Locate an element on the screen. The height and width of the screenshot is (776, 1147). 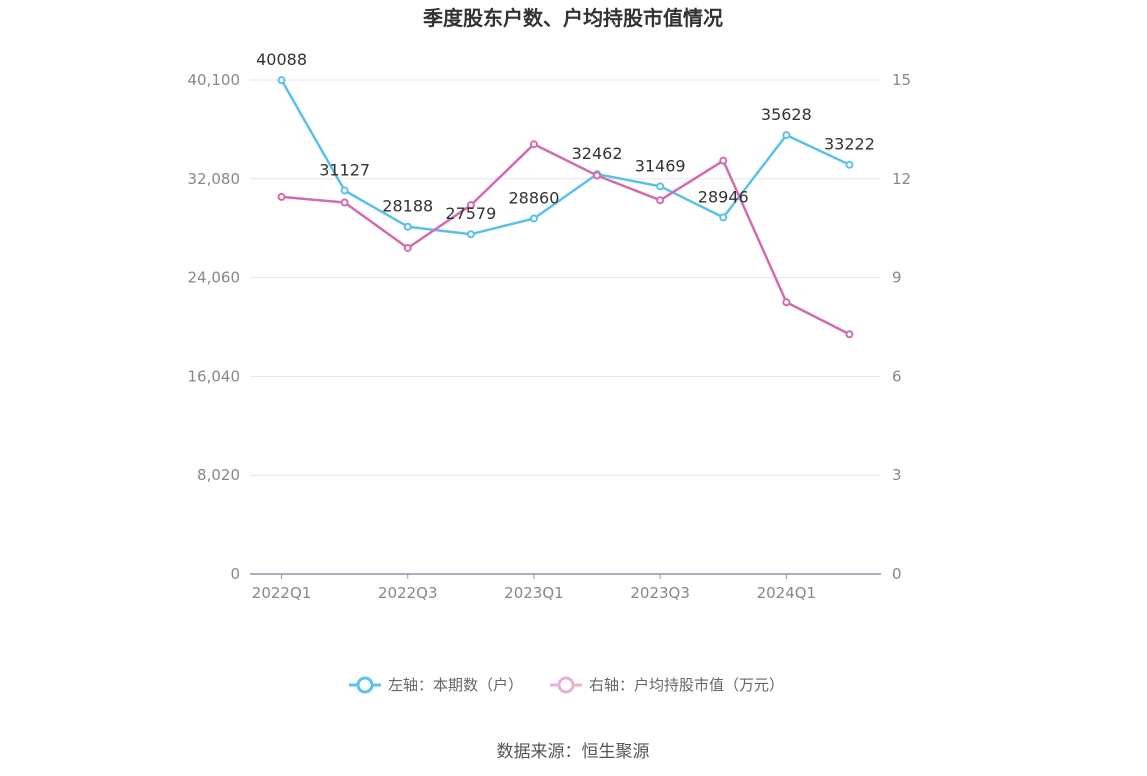
data-label: 40088 is located at coordinates (281, 59).